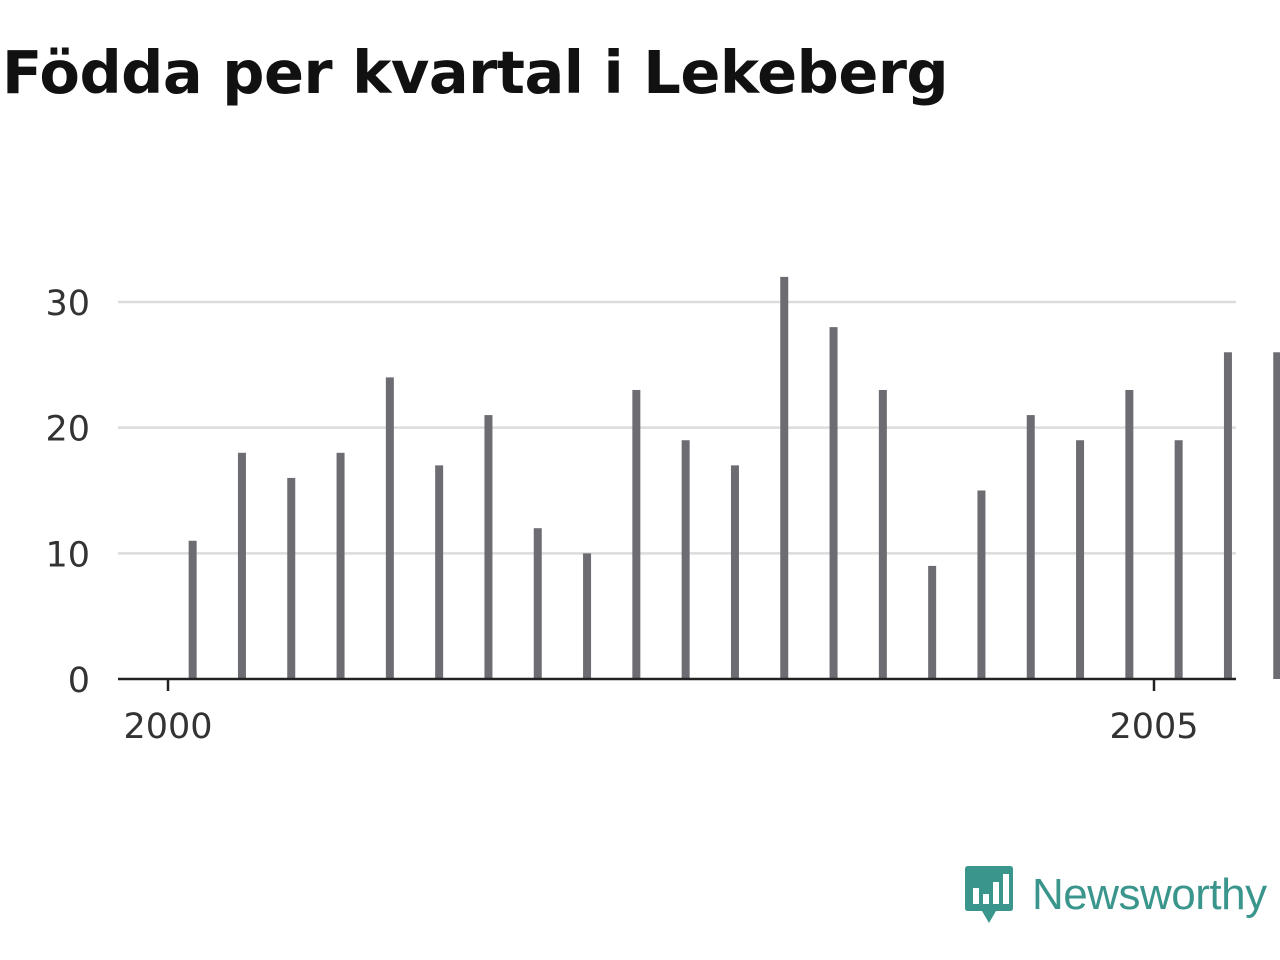 The height and width of the screenshot is (960, 1280). I want to click on bar-2005-K3, so click(1276, 515).